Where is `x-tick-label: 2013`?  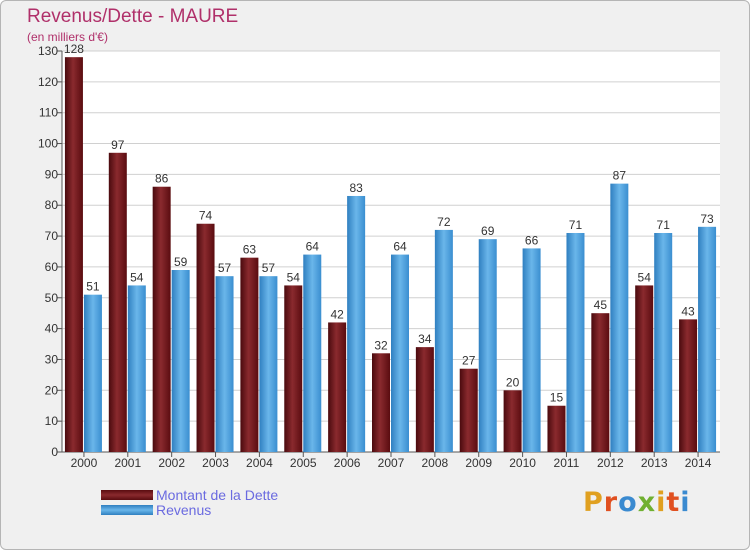 x-tick-label: 2013 is located at coordinates (654, 463).